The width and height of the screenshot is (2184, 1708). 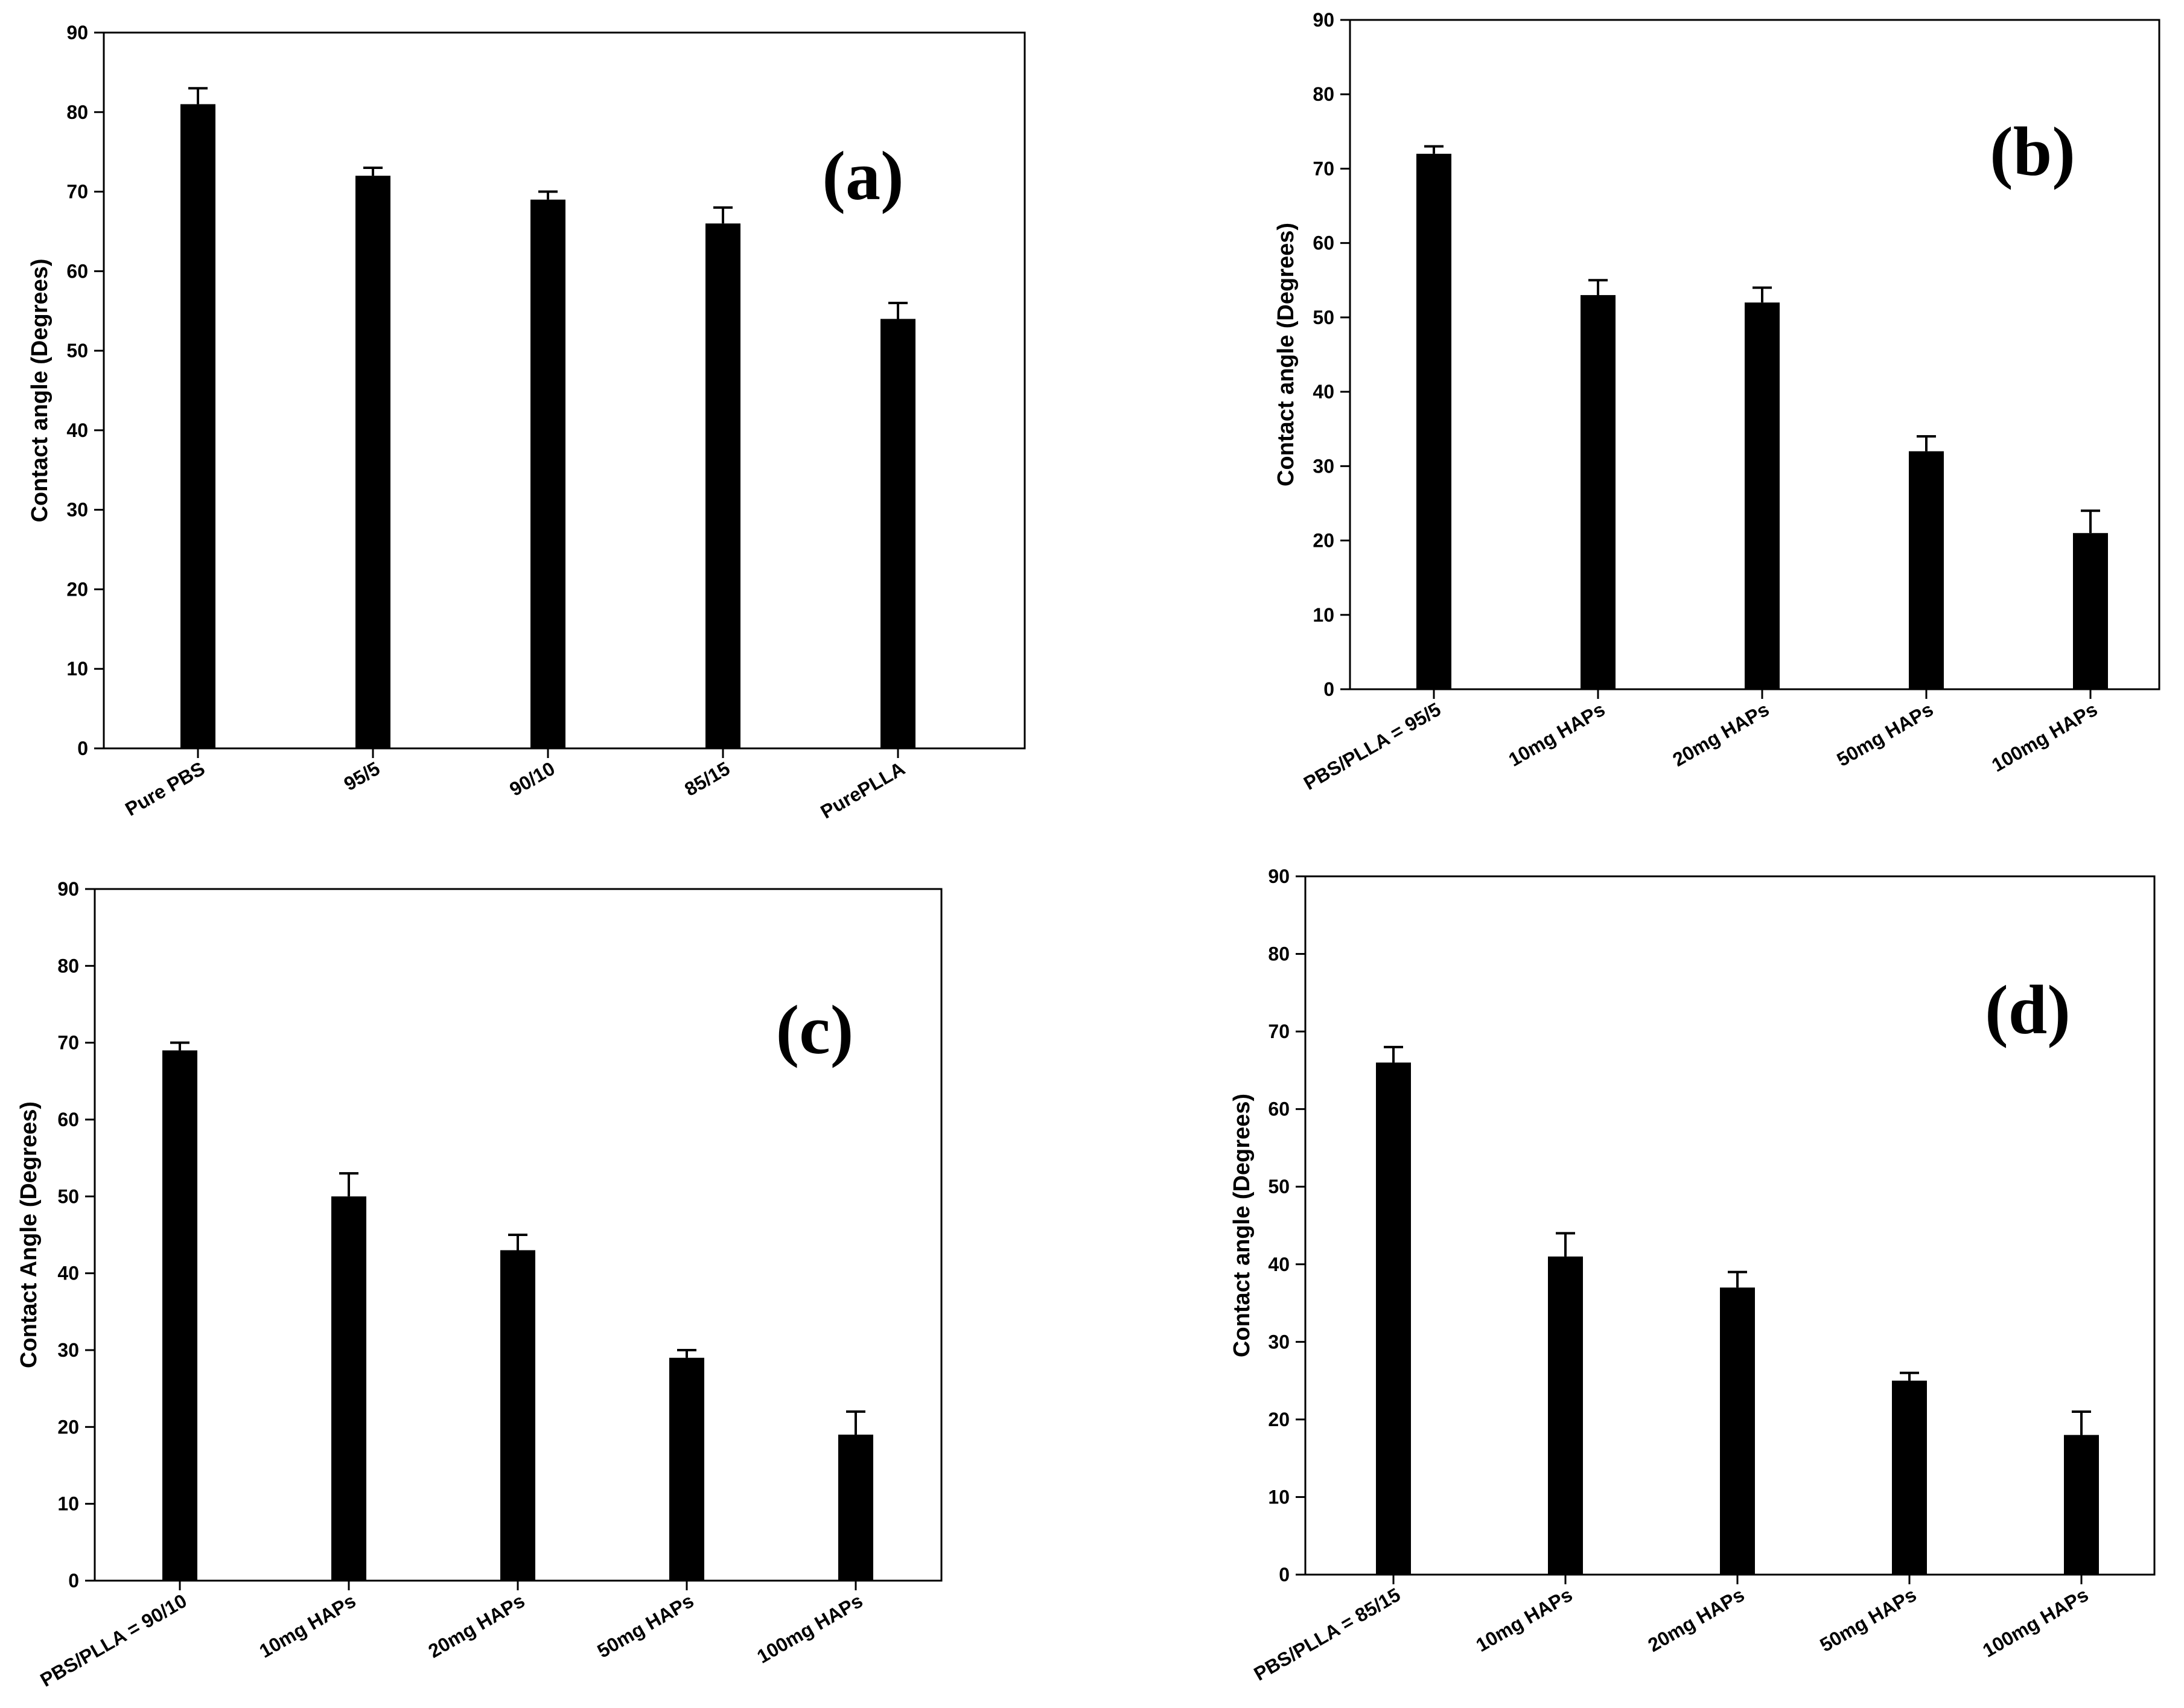 What do you see at coordinates (863, 176) in the screenshot?
I see `panel-label: (a)` at bounding box center [863, 176].